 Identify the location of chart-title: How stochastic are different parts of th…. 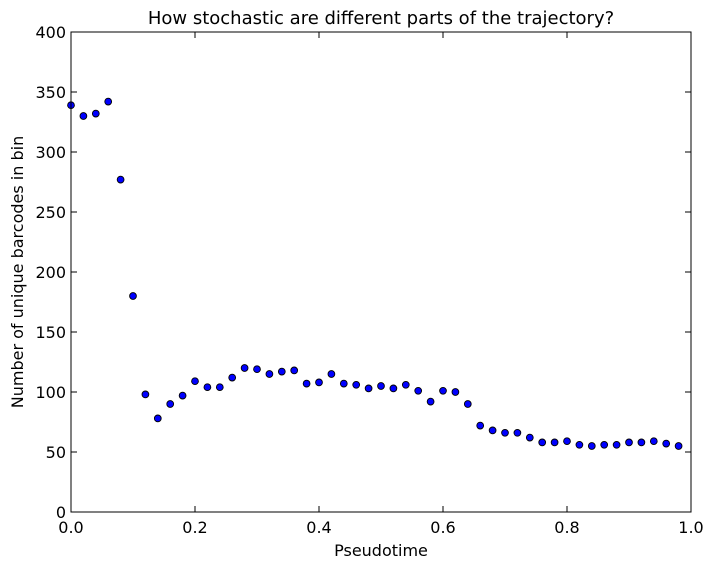
(381, 18).